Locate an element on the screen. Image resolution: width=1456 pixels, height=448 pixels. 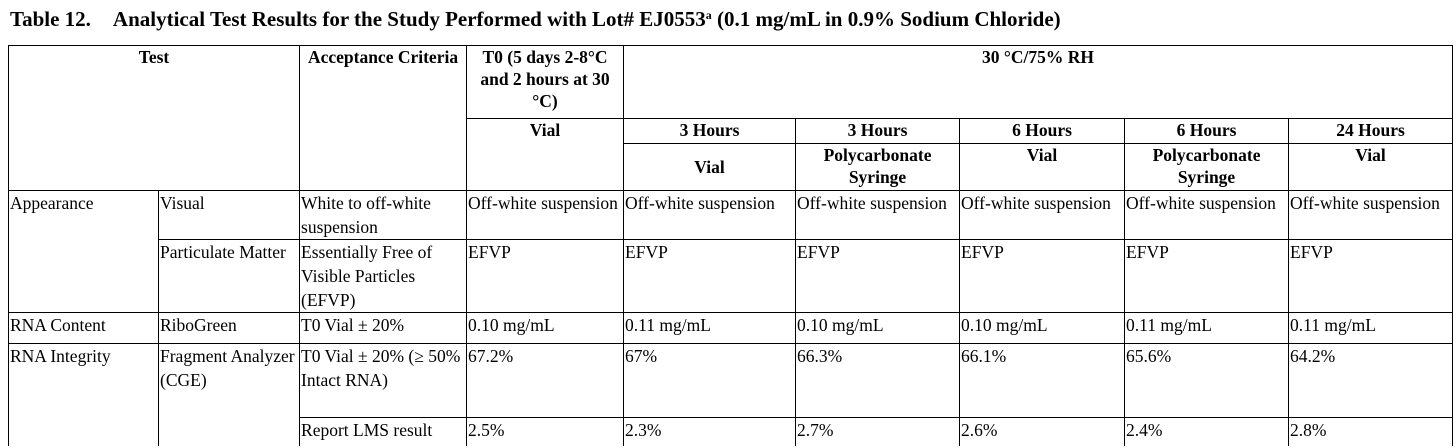
result-cell: 2.7% is located at coordinates (878, 431).